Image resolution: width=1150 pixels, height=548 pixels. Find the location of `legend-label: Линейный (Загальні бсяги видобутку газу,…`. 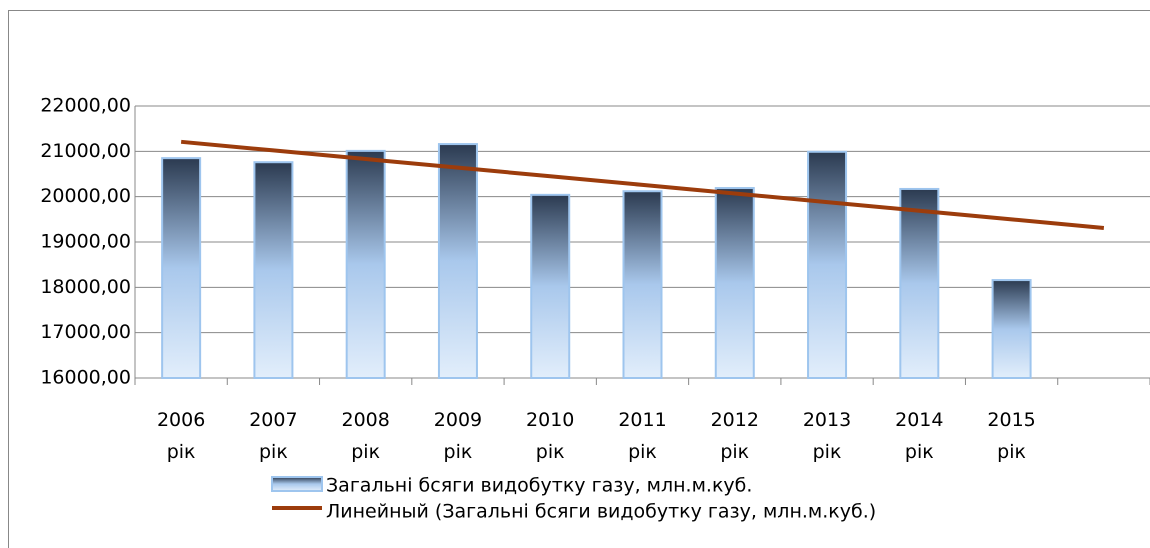

legend-label: Линейный (Загальні бсяги видобутку газу,… is located at coordinates (601, 512).